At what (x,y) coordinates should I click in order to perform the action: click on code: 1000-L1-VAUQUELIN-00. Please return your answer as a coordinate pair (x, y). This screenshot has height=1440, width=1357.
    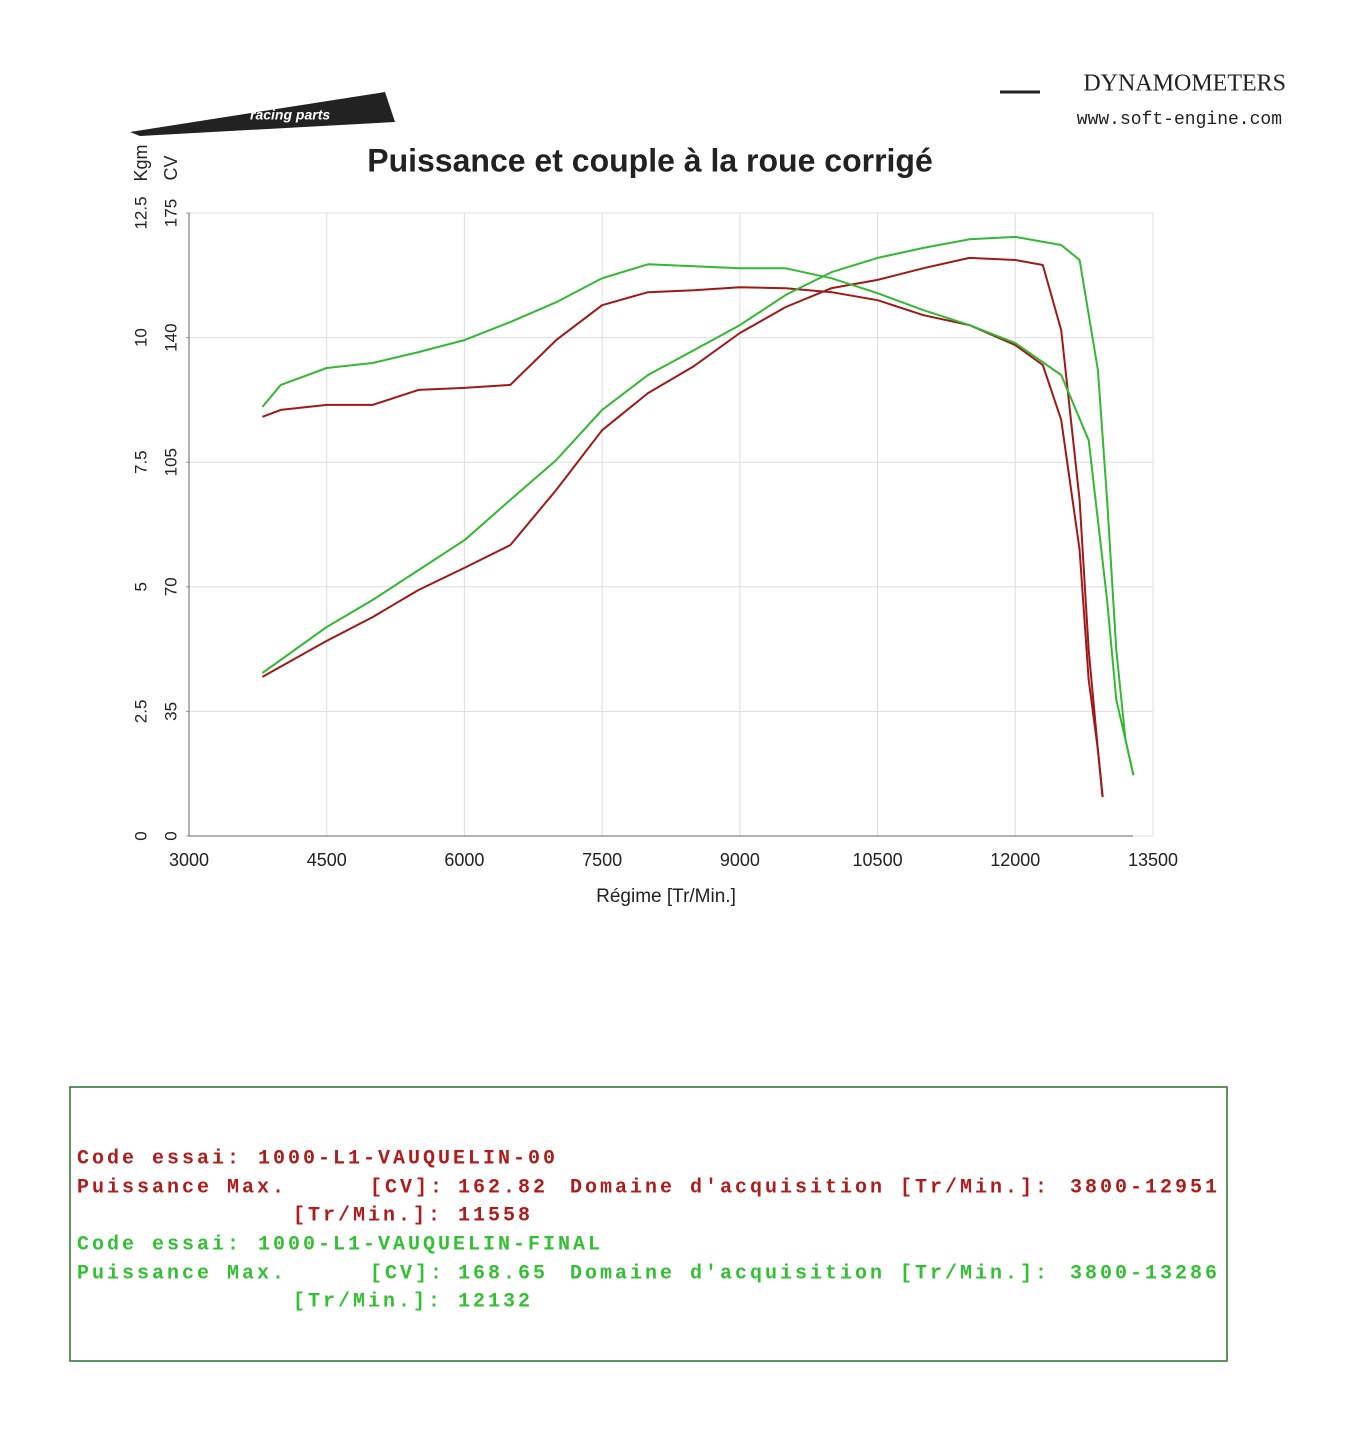
    Looking at the image, I should click on (408, 1158).